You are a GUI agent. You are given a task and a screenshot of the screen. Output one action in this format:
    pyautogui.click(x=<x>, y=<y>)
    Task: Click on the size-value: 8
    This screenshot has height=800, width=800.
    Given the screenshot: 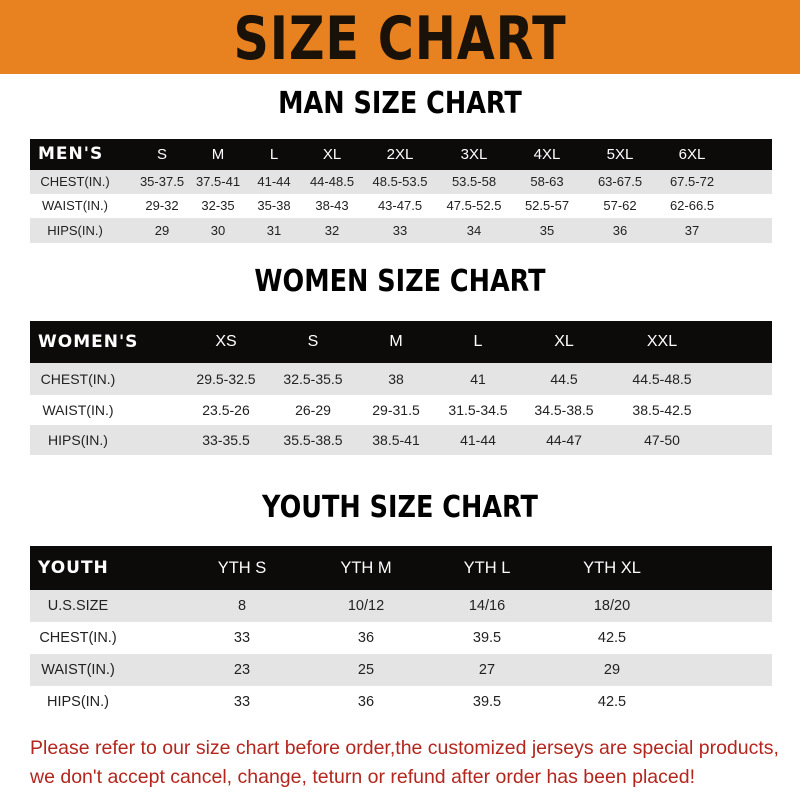 What is the action you would take?
    pyautogui.click(x=242, y=606)
    